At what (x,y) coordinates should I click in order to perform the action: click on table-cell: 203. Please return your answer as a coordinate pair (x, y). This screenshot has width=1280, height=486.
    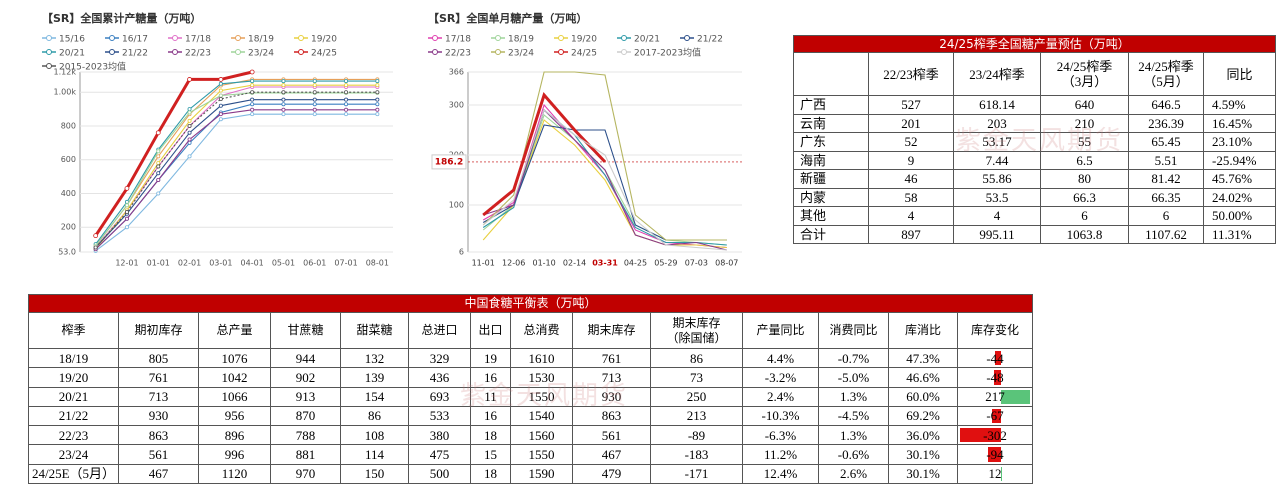
    Looking at the image, I should click on (997, 123).